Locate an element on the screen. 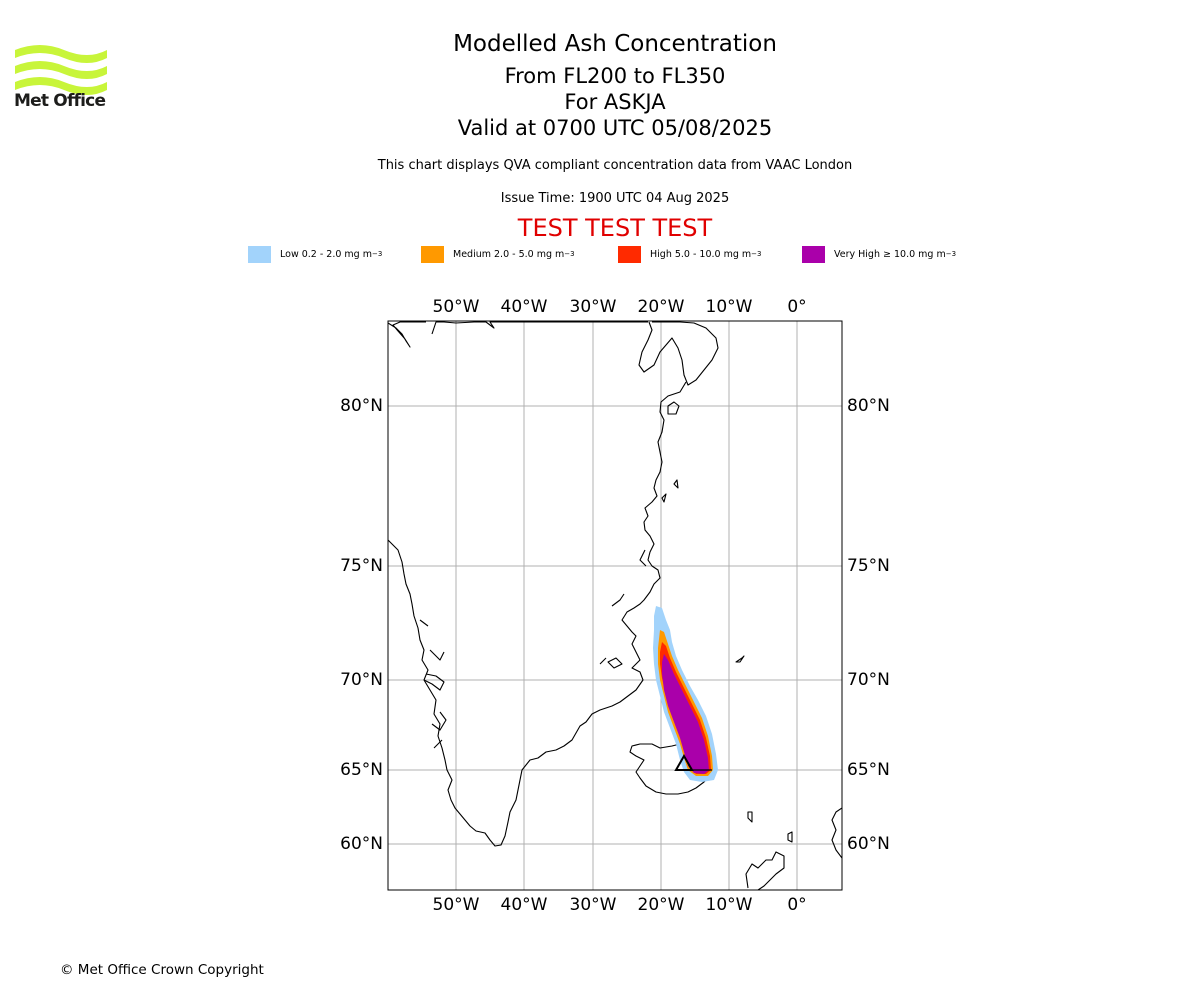 The height and width of the screenshot is (1000, 1200). lat-tick-right: 60°N is located at coordinates (868, 844).